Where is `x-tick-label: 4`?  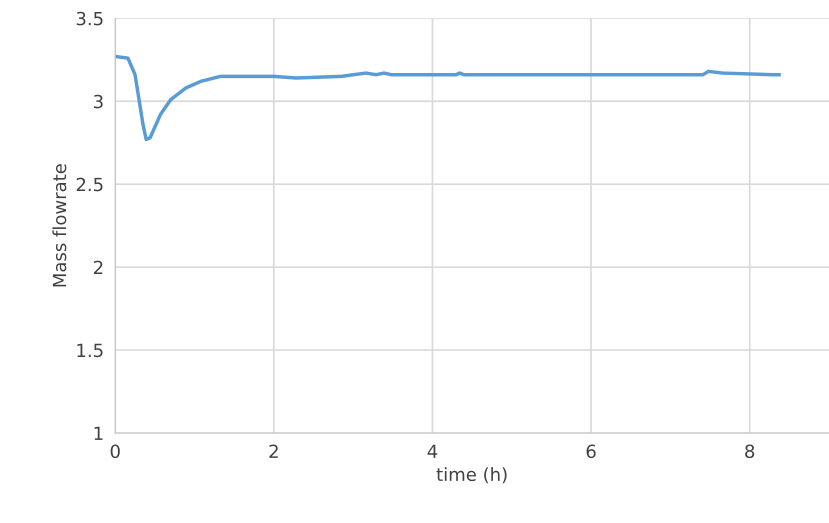 x-tick-label: 4 is located at coordinates (433, 451).